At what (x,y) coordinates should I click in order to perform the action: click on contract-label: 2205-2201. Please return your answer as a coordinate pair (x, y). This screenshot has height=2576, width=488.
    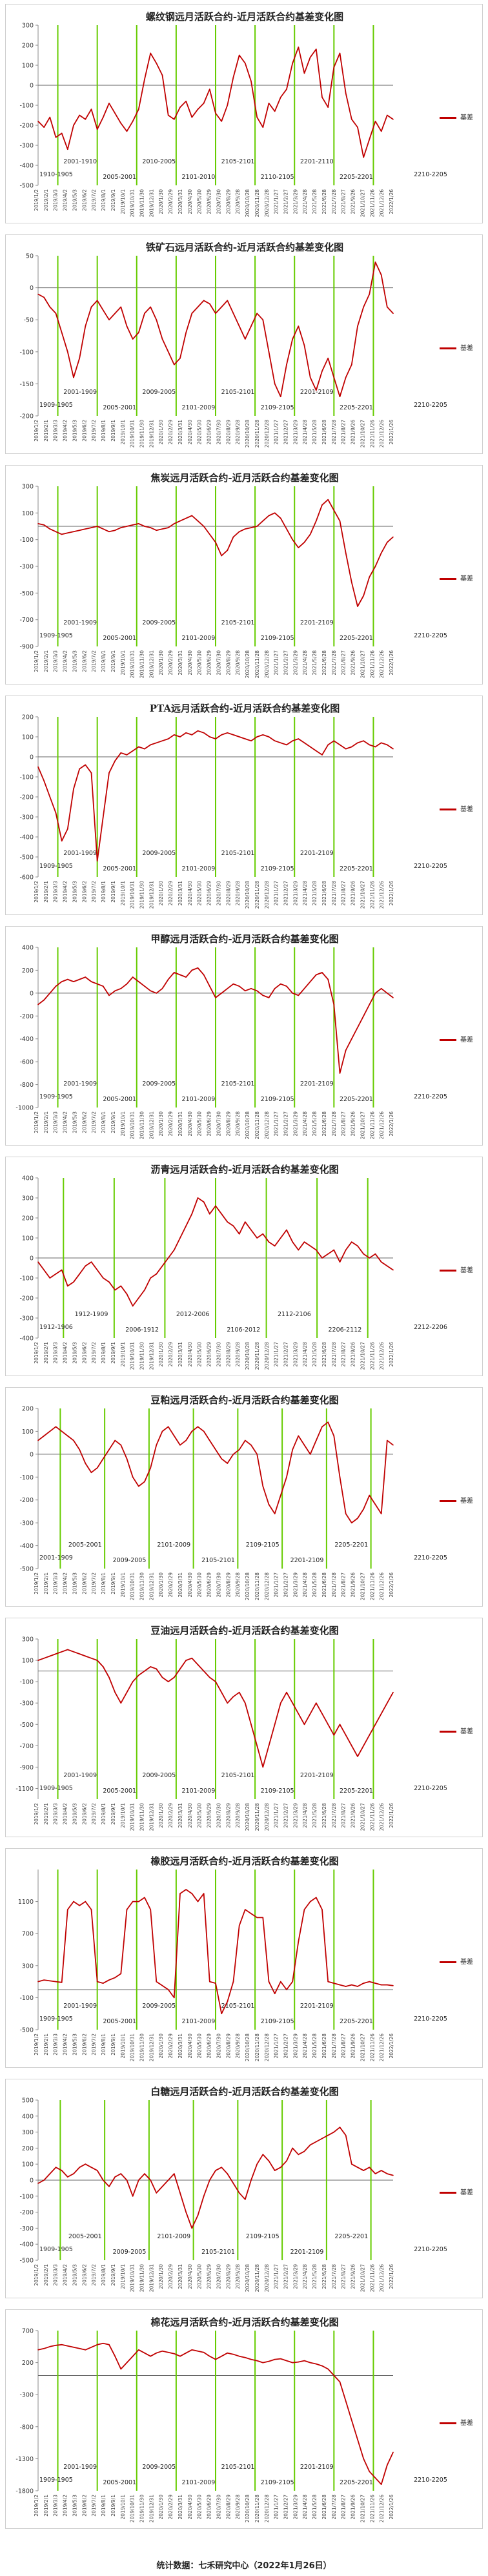
    Looking at the image, I should click on (356, 177).